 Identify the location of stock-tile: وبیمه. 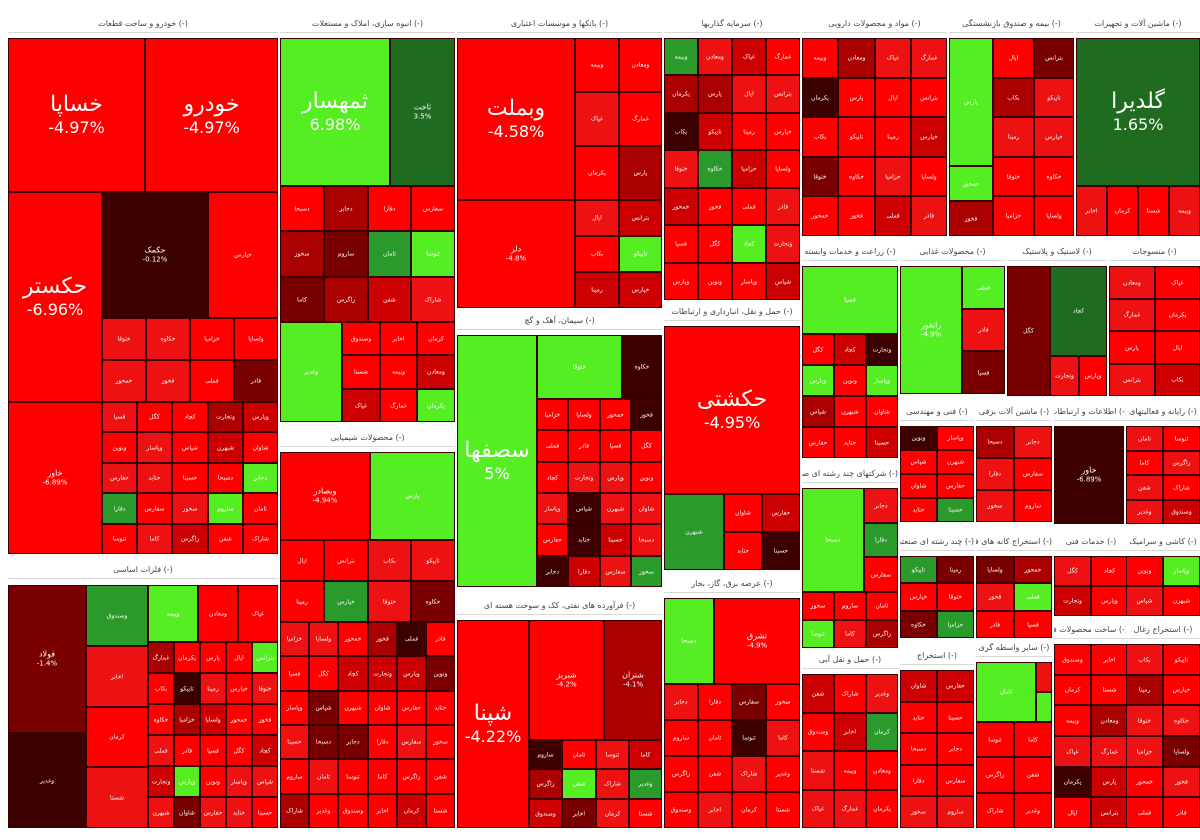
(597, 65).